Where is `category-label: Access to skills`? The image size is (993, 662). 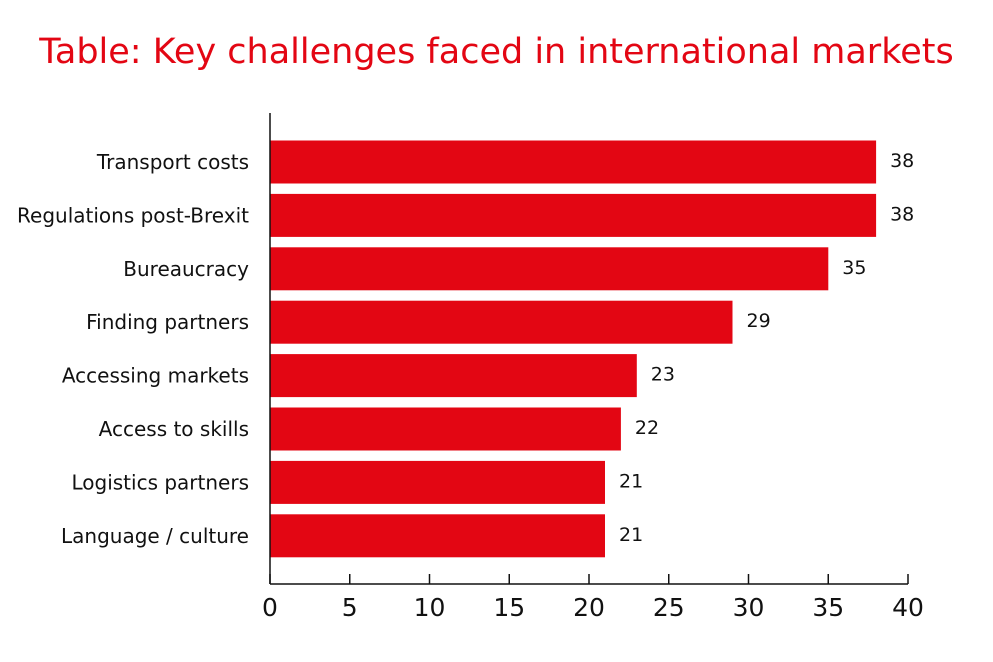 category-label: Access to skills is located at coordinates (174, 429).